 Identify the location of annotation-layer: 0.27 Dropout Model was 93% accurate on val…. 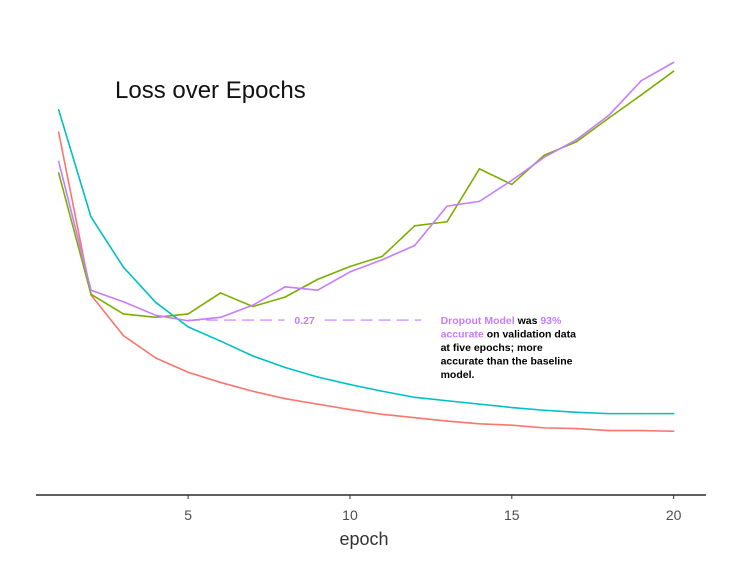
(382, 348).